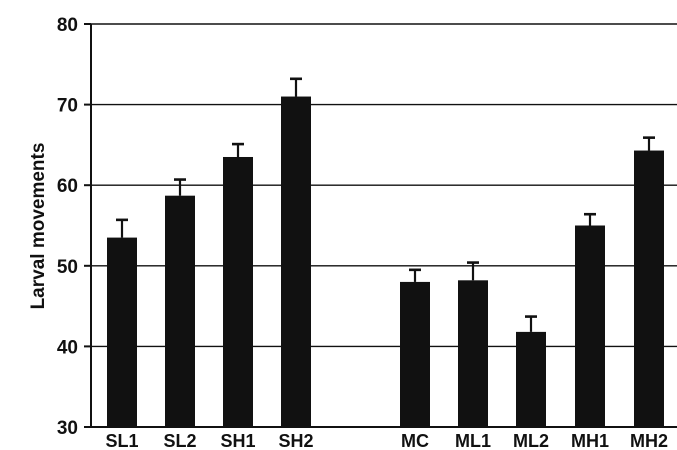 The image size is (677, 450). What do you see at coordinates (473, 440) in the screenshot?
I see `x-tick-label-ml1: ML1` at bounding box center [473, 440].